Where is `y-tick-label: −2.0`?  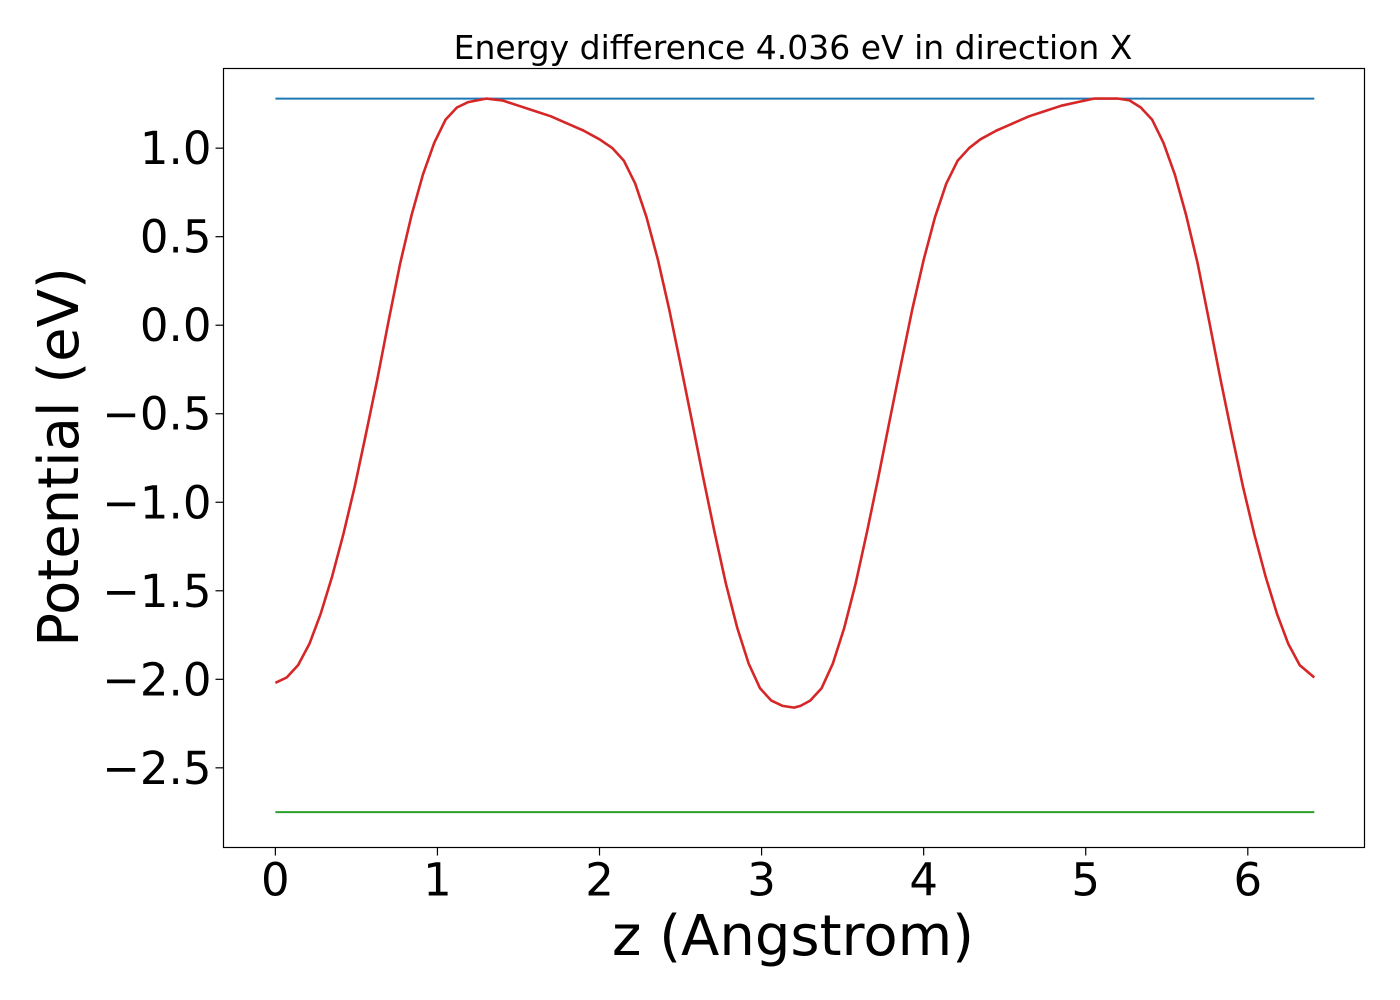
y-tick-label: −2.0 is located at coordinates (156, 679).